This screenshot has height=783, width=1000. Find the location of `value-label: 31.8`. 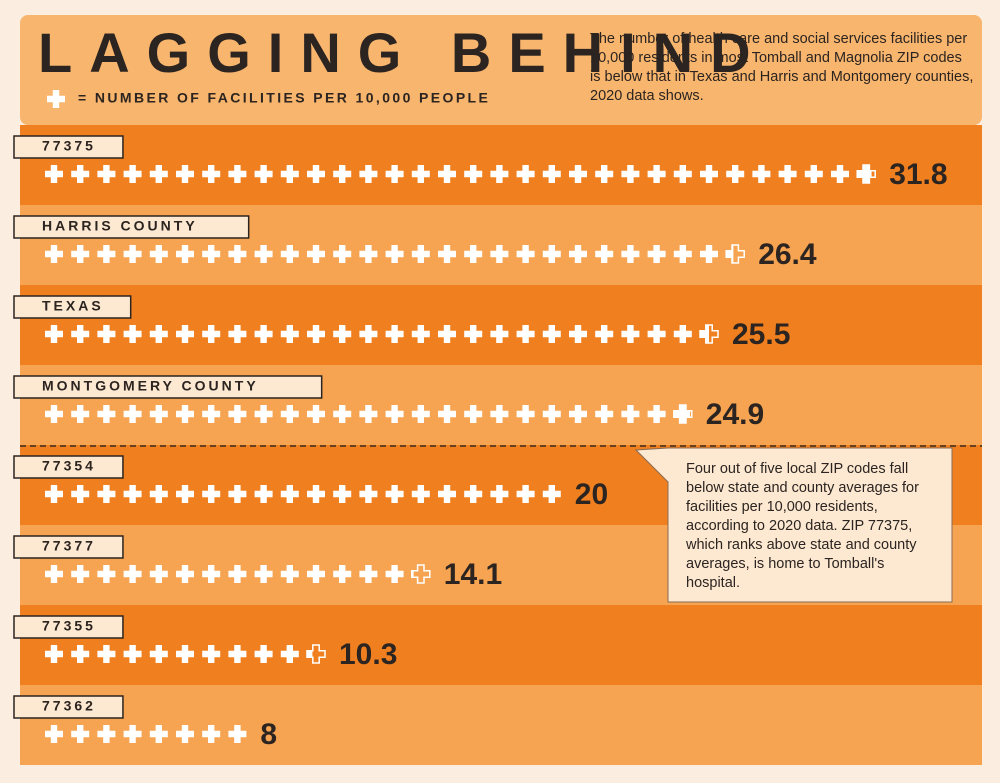

value-label: 31.8 is located at coordinates (918, 174).